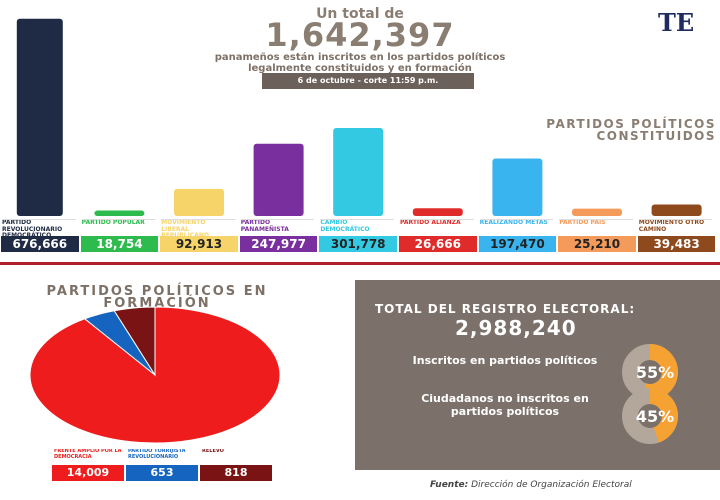 This screenshot has height=500, width=720. Describe the element at coordinates (675, 229) in the screenshot. I see `category-label: MOVIMIENTO OTRO CAMINO` at that location.